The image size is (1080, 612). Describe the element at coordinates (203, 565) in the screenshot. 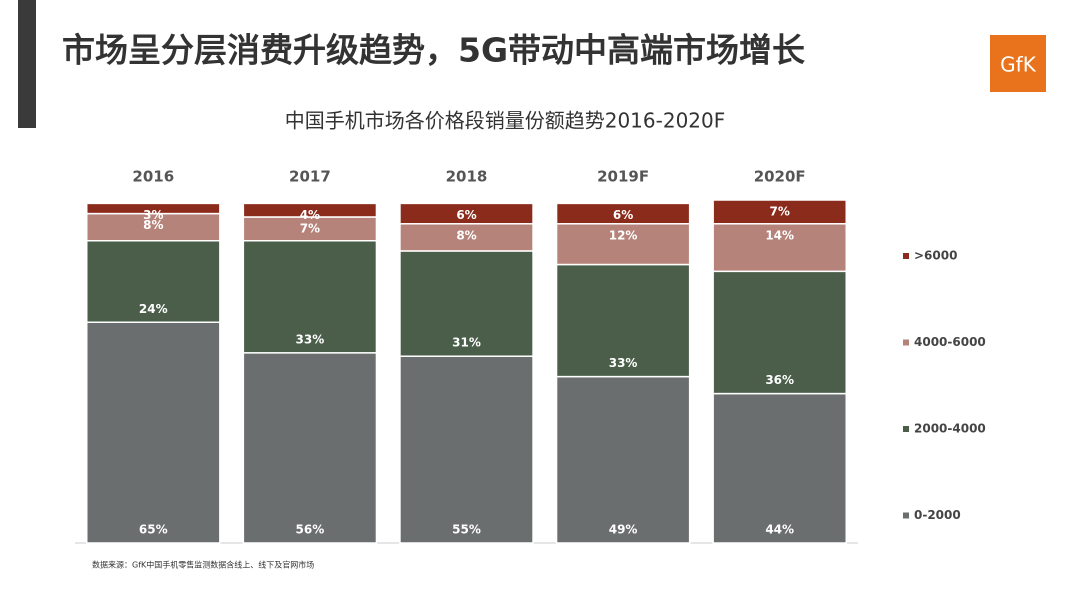

I see `source: 数据来源：GfK中国手机零售监测数据含线上、线下及官网市场` at that location.